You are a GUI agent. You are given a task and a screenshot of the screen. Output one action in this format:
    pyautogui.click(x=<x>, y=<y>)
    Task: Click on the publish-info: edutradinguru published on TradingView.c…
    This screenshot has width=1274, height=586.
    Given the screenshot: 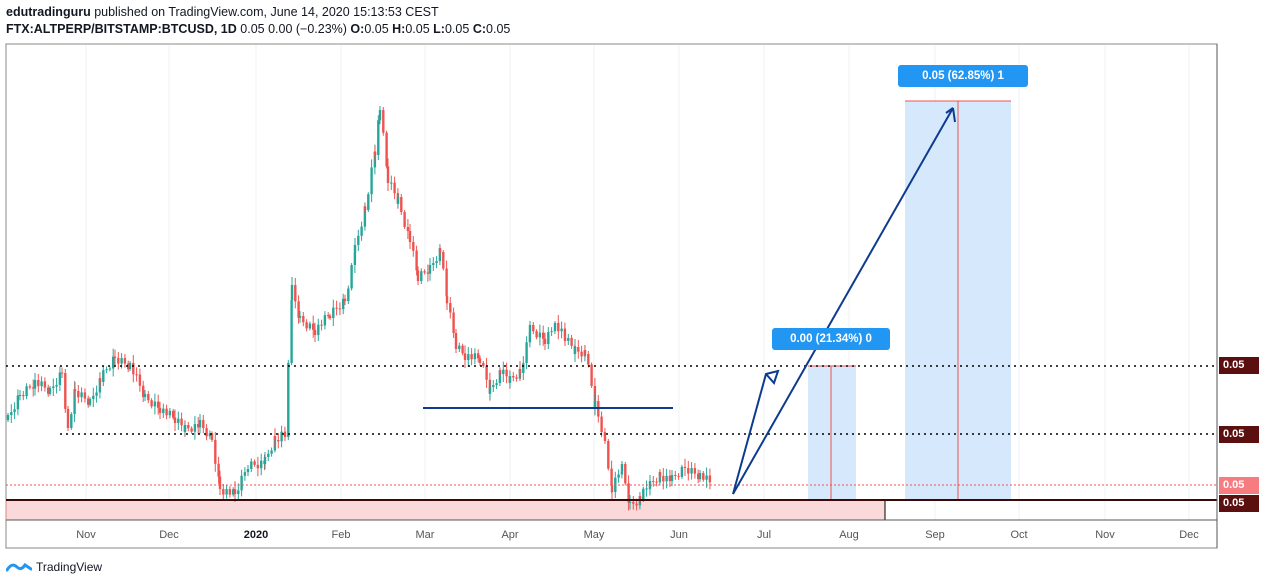 What is the action you would take?
    pyautogui.click(x=222, y=12)
    